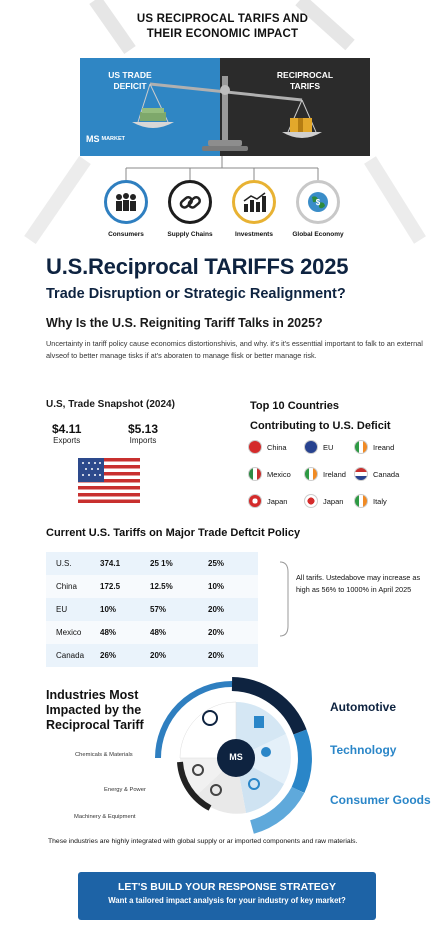 The height and width of the screenshot is (930, 445). What do you see at coordinates (363, 707) in the screenshot?
I see `industry-automotive: Automotive` at bounding box center [363, 707].